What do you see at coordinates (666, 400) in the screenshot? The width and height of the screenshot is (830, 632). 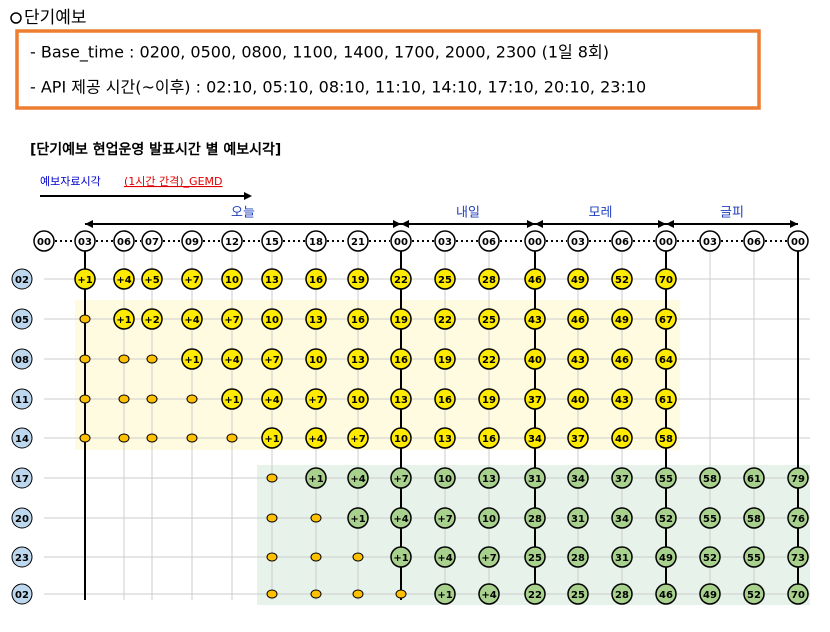 I see `cell-label: 61` at bounding box center [666, 400].